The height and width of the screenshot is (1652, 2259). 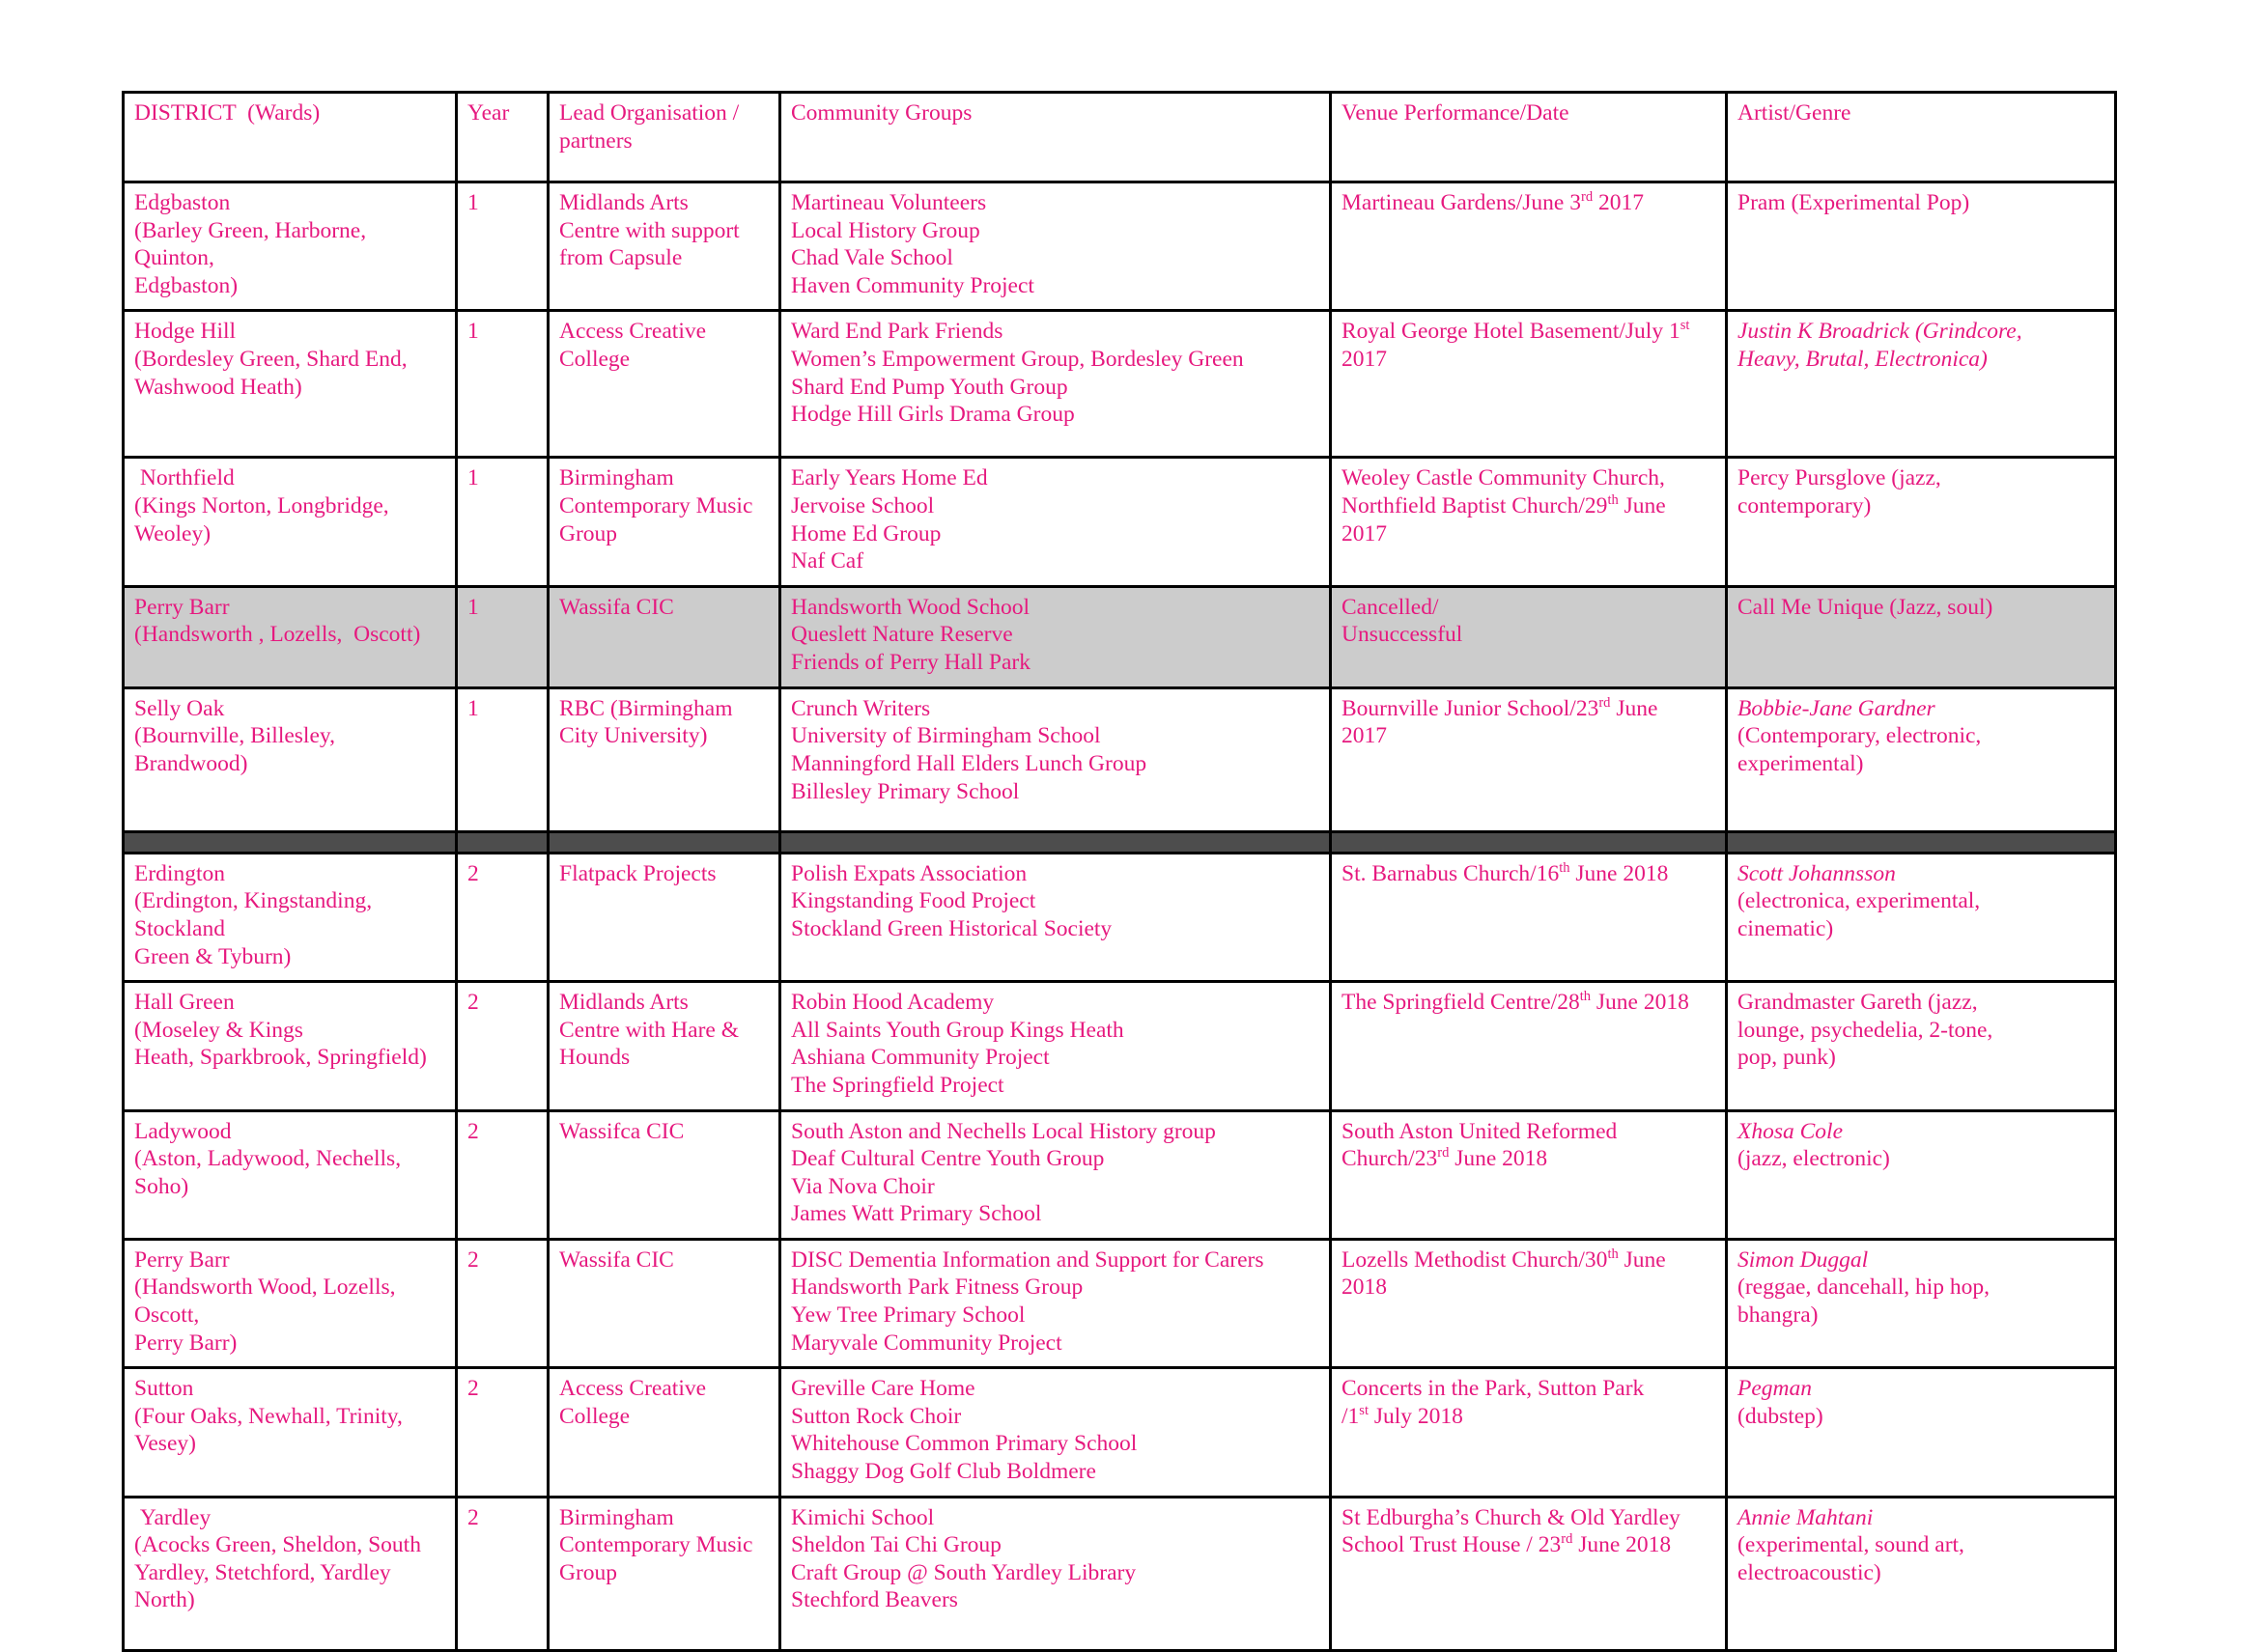 What do you see at coordinates (1528, 137) in the screenshot?
I see `column-header-venue: Venue Performance/Date` at bounding box center [1528, 137].